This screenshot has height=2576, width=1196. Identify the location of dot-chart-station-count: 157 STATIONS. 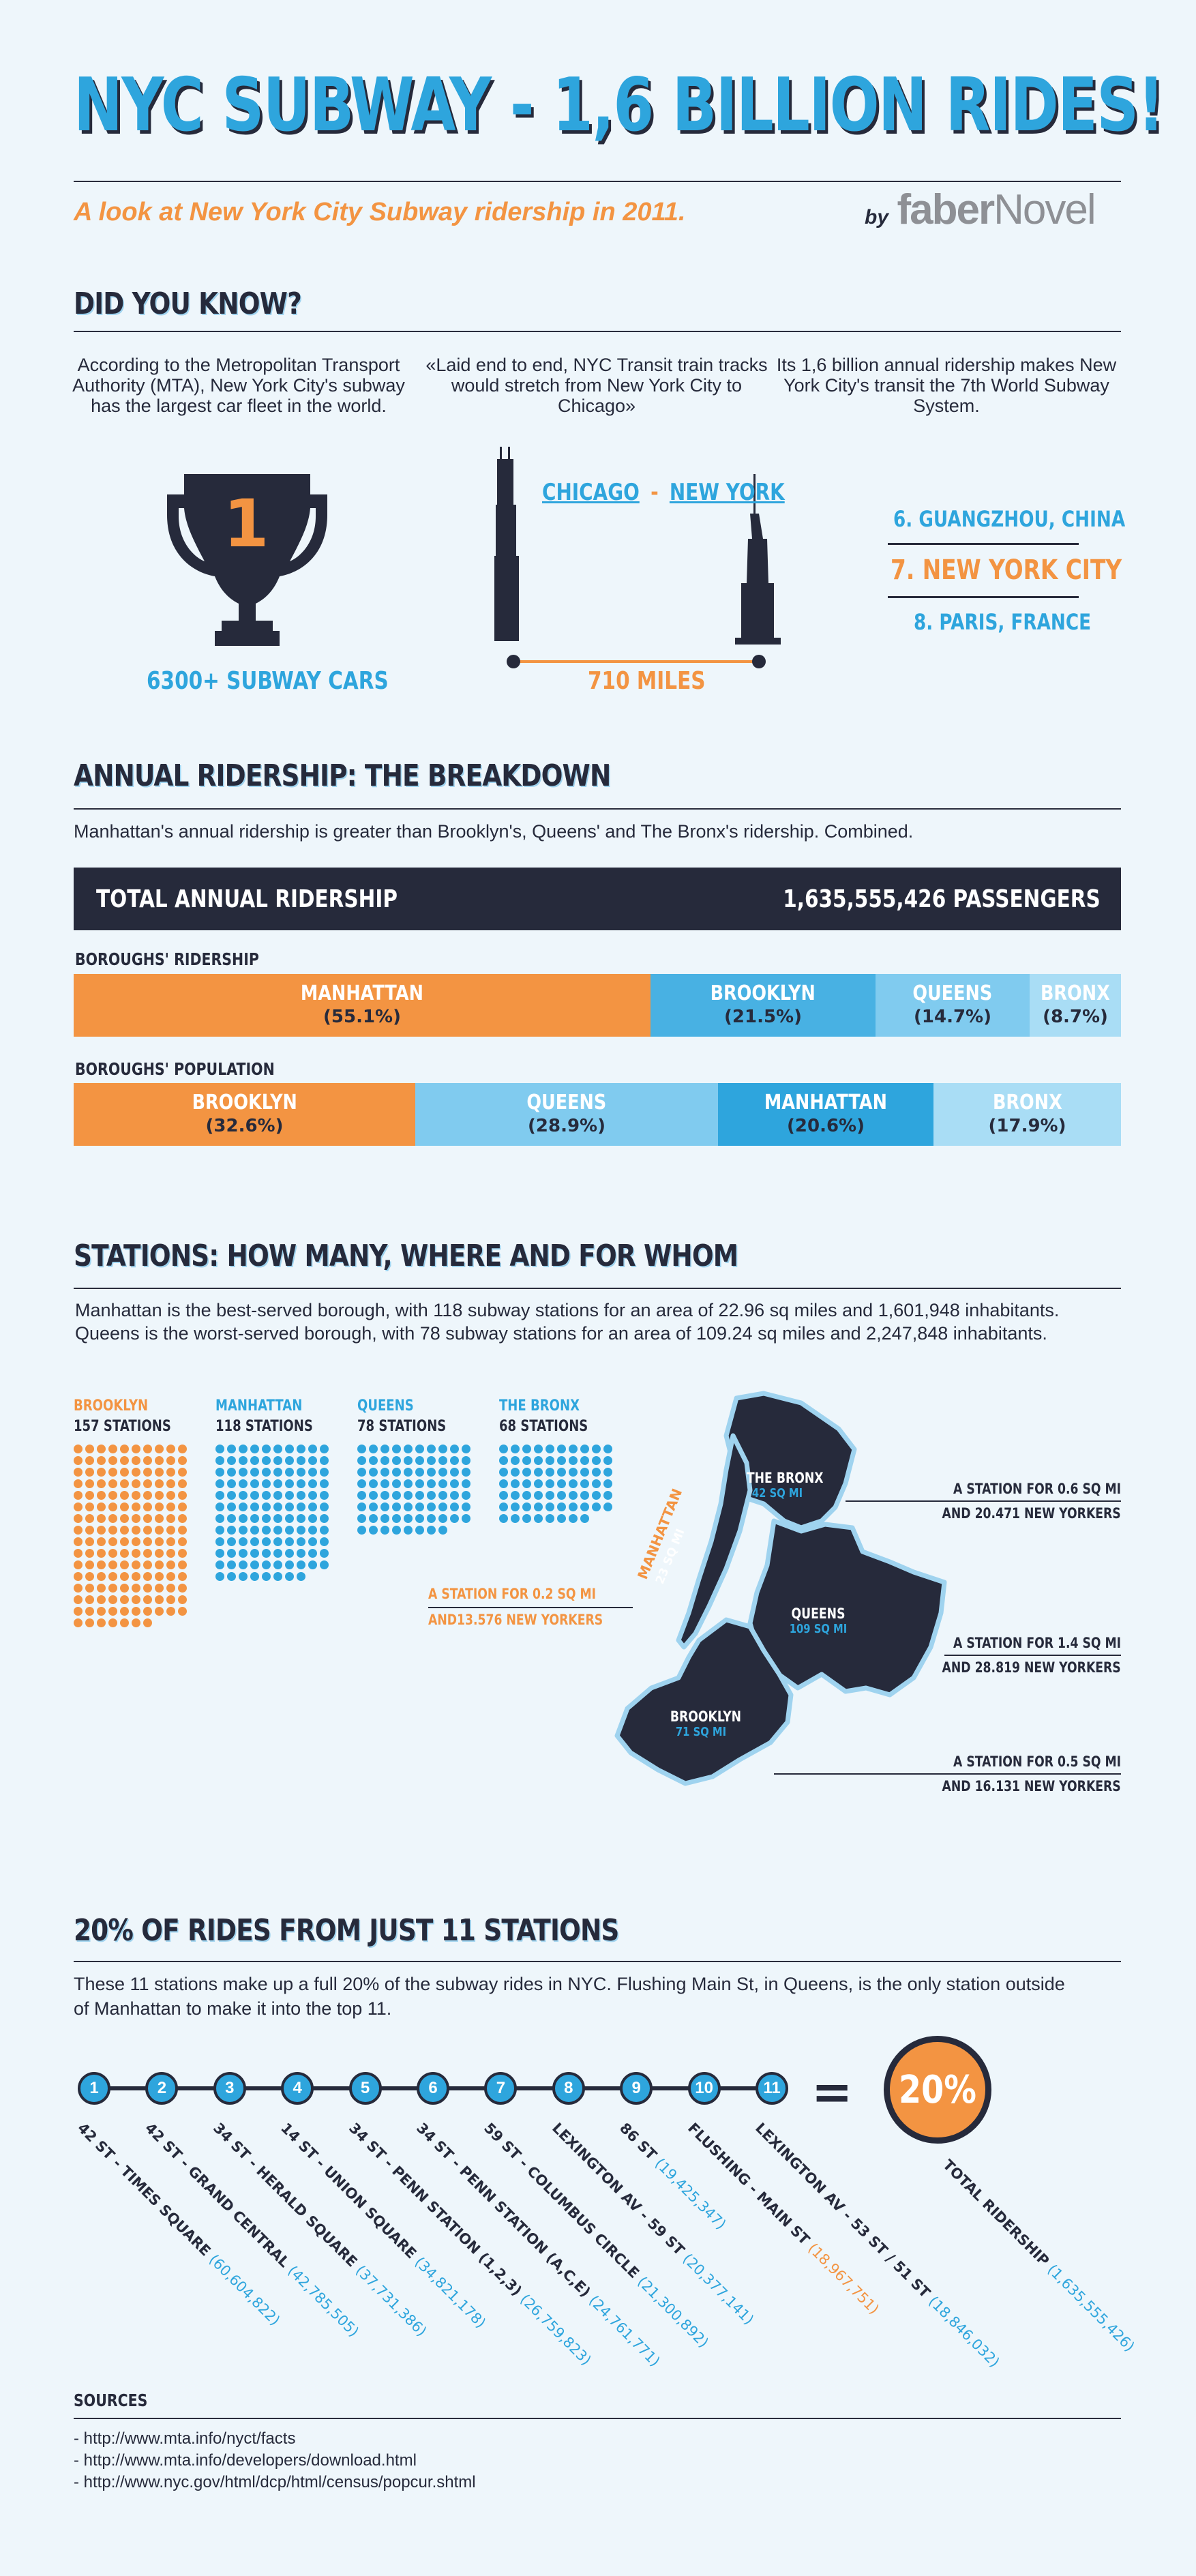
(122, 1426).